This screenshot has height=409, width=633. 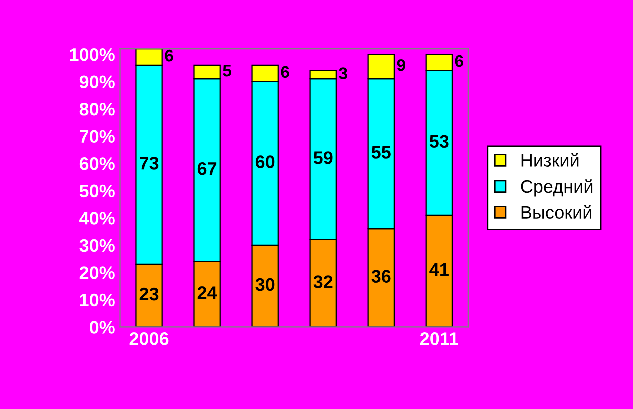 I want to click on data-label: 24, so click(x=208, y=293).